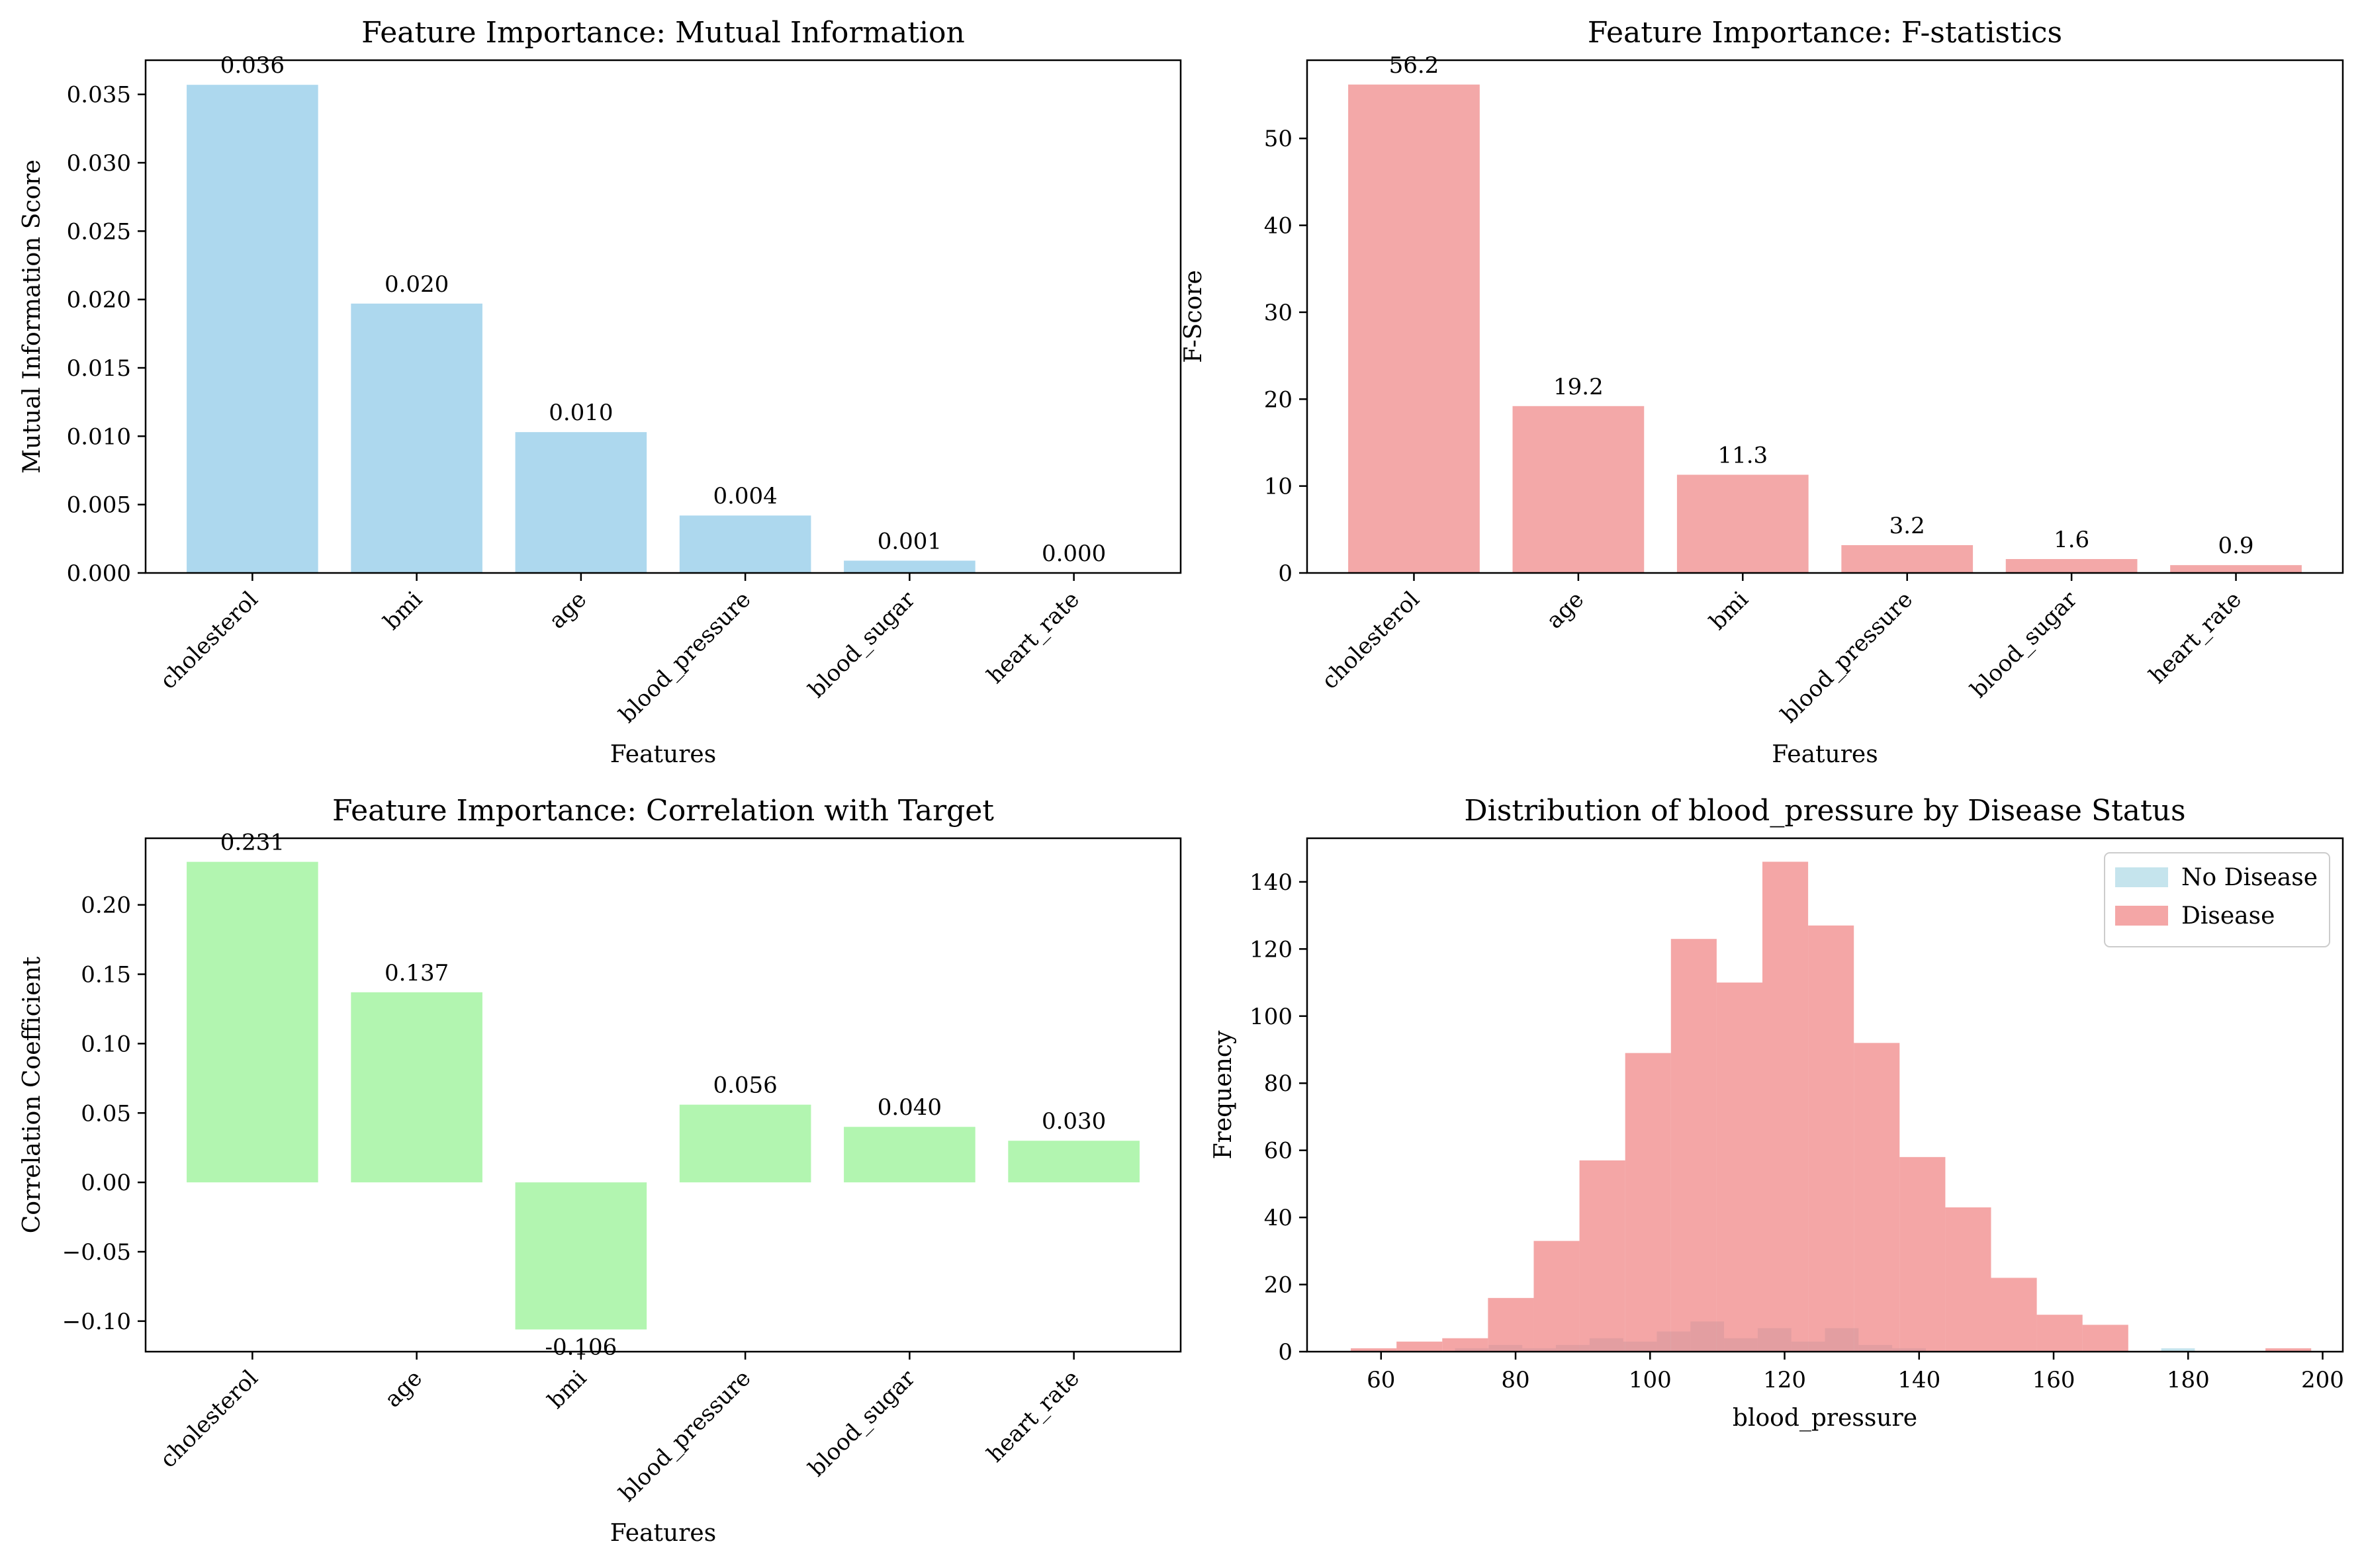 The image size is (2362, 1568). What do you see at coordinates (2188, 1380) in the screenshot?
I see `x-tick-label: 180` at bounding box center [2188, 1380].